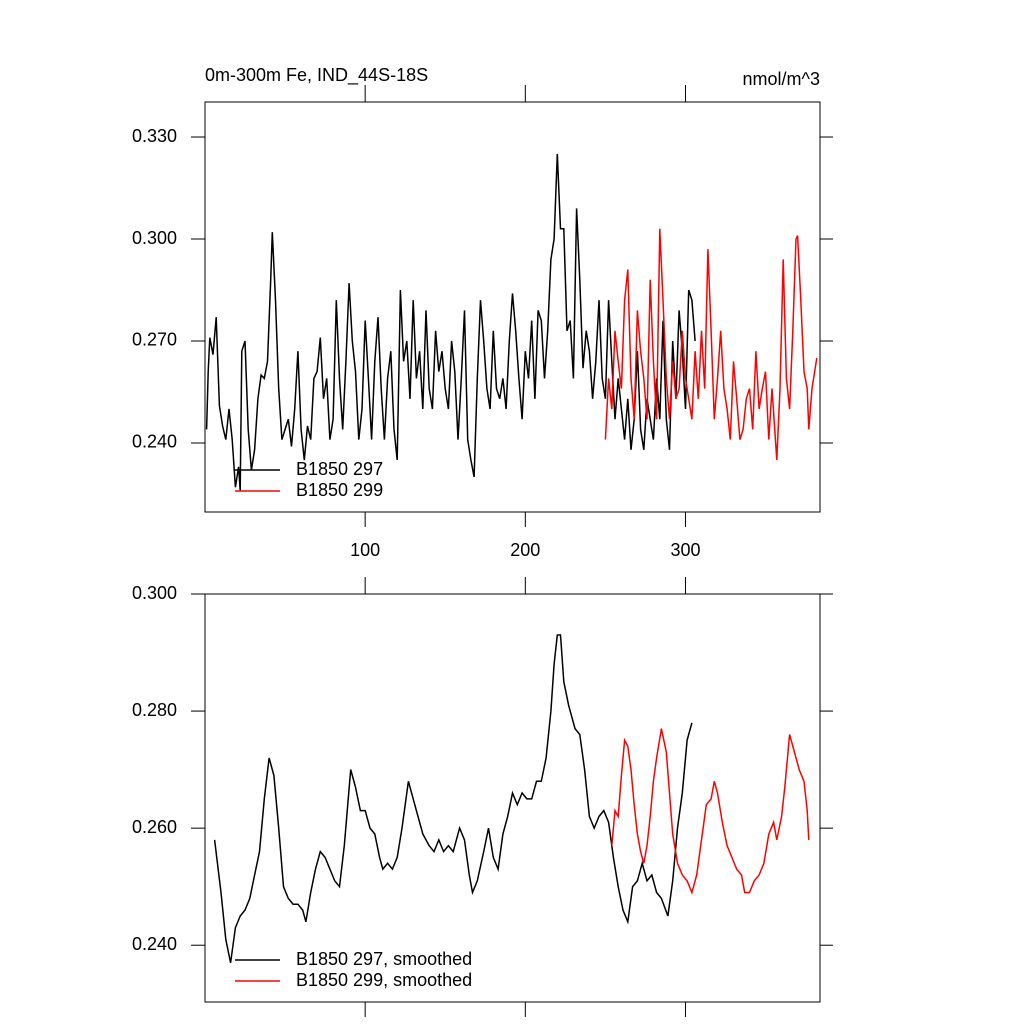 The height and width of the screenshot is (1024, 1024). Describe the element at coordinates (384, 980) in the screenshot. I see `legend-label: B1850 299, smoothed` at that location.